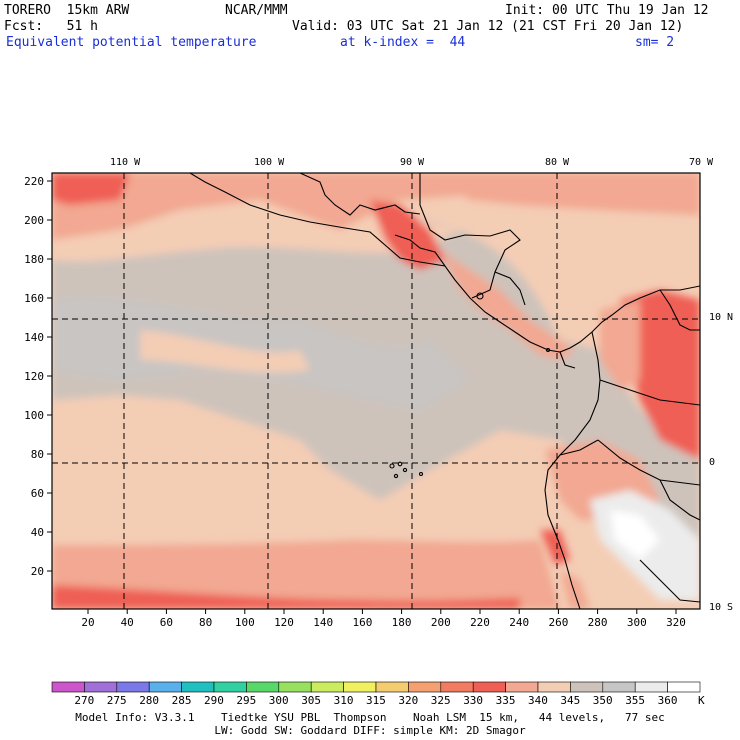  Describe the element at coordinates (205, 622) in the screenshot. I see `x-tick-label: 80` at that location.